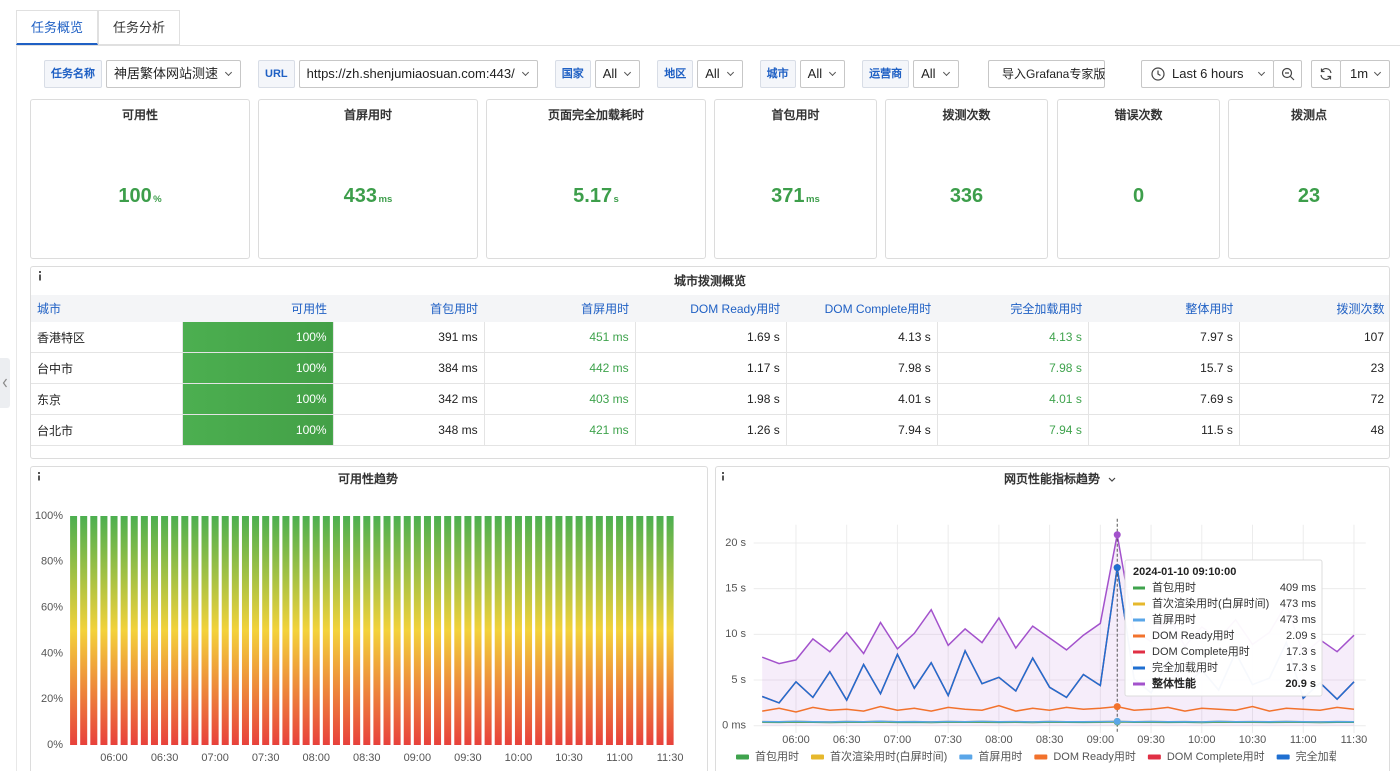  Describe the element at coordinates (1112, 479) in the screenshot. I see `title-chevron` at that location.